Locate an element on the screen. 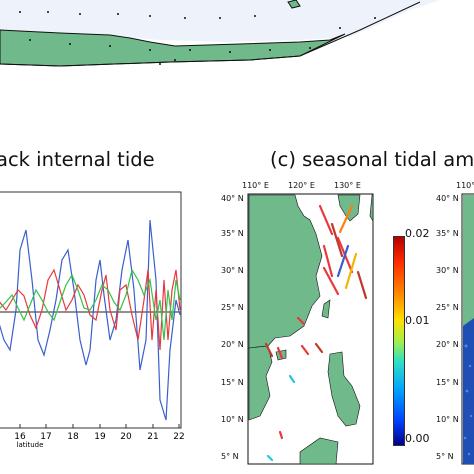 The image size is (474, 474). map-d-ocean-specks is located at coordinates (468, 400).